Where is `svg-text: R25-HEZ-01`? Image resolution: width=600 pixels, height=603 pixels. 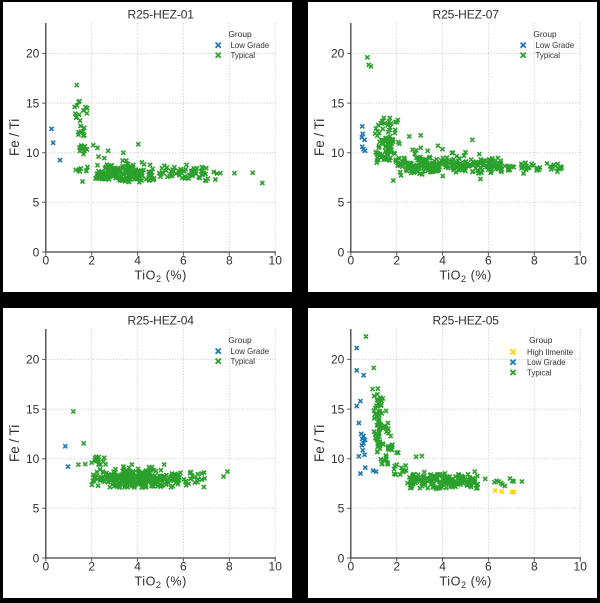 svg-text: R25-HEZ-01 is located at coordinates (161, 15).